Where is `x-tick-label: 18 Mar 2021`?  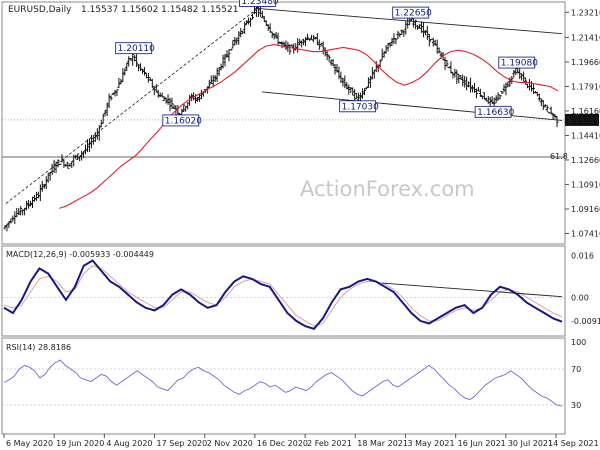
x-tick-label: 18 Mar 2021 is located at coordinates (382, 443).